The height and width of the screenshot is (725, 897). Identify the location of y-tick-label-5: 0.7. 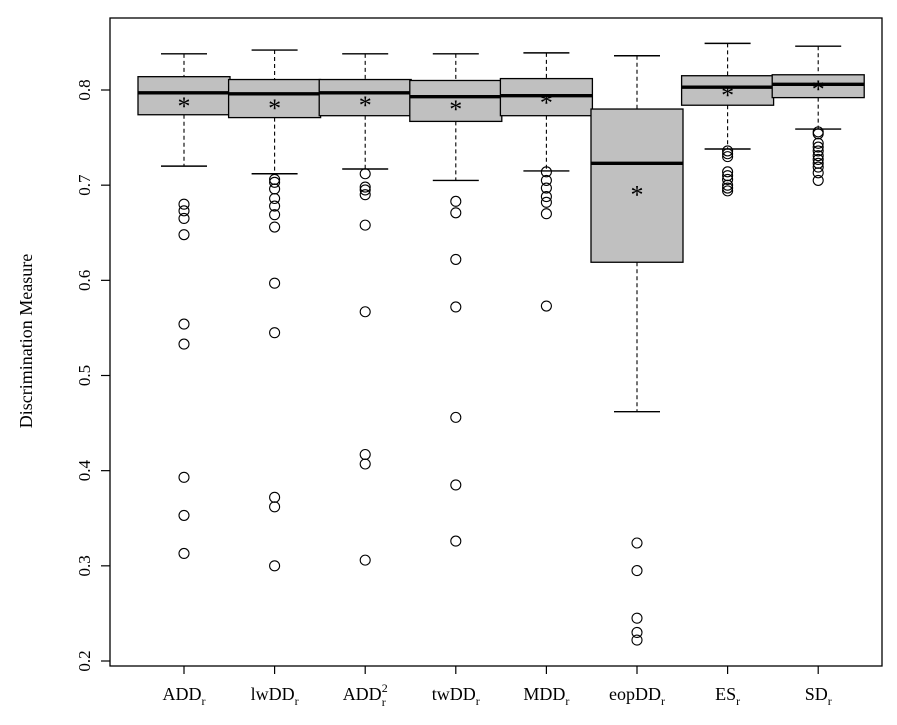
(84, 185).